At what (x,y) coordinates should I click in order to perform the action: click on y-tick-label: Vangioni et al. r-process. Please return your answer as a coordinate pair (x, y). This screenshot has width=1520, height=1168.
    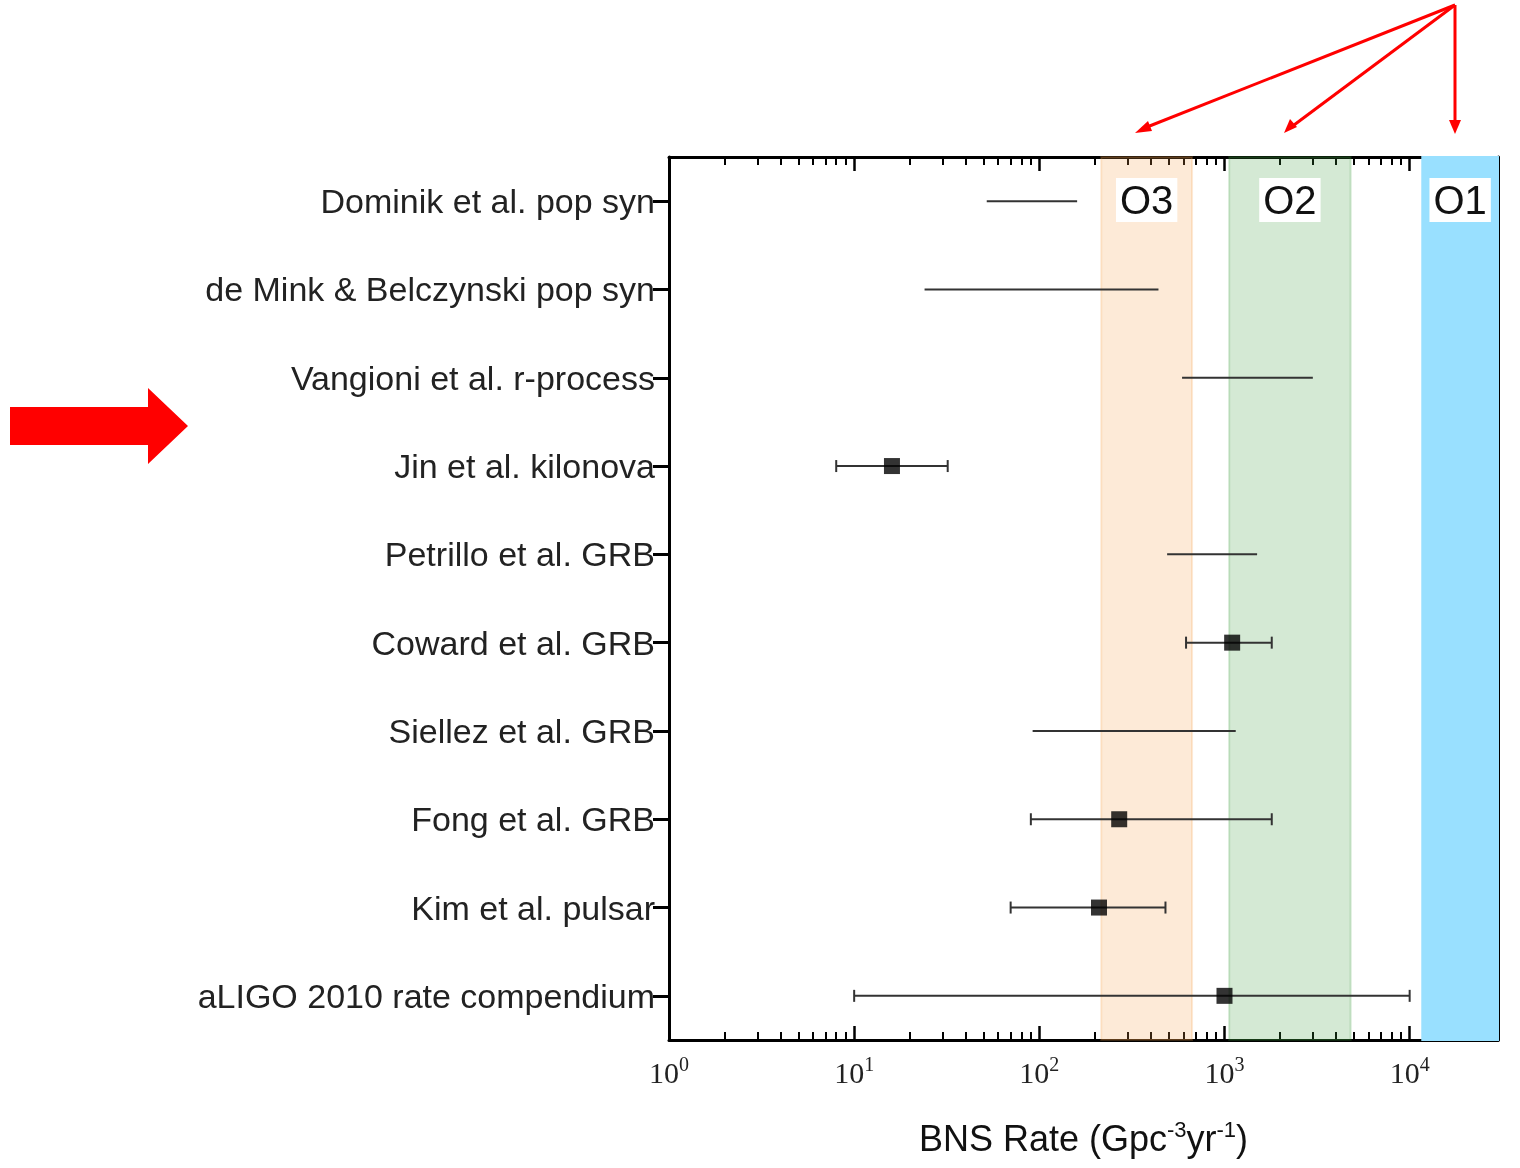
    Looking at the image, I should click on (472, 377).